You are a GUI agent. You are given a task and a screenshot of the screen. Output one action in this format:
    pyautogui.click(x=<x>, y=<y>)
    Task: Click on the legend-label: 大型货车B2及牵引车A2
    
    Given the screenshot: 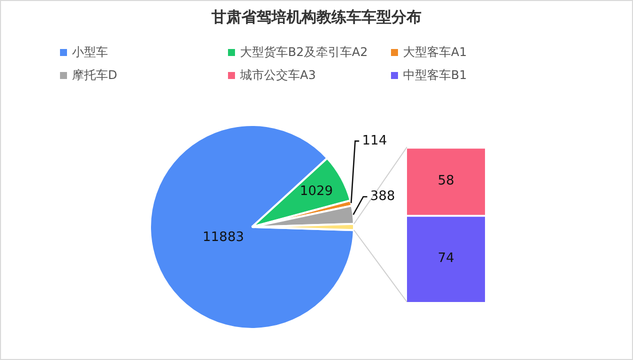 What is the action you would take?
    pyautogui.click(x=304, y=52)
    